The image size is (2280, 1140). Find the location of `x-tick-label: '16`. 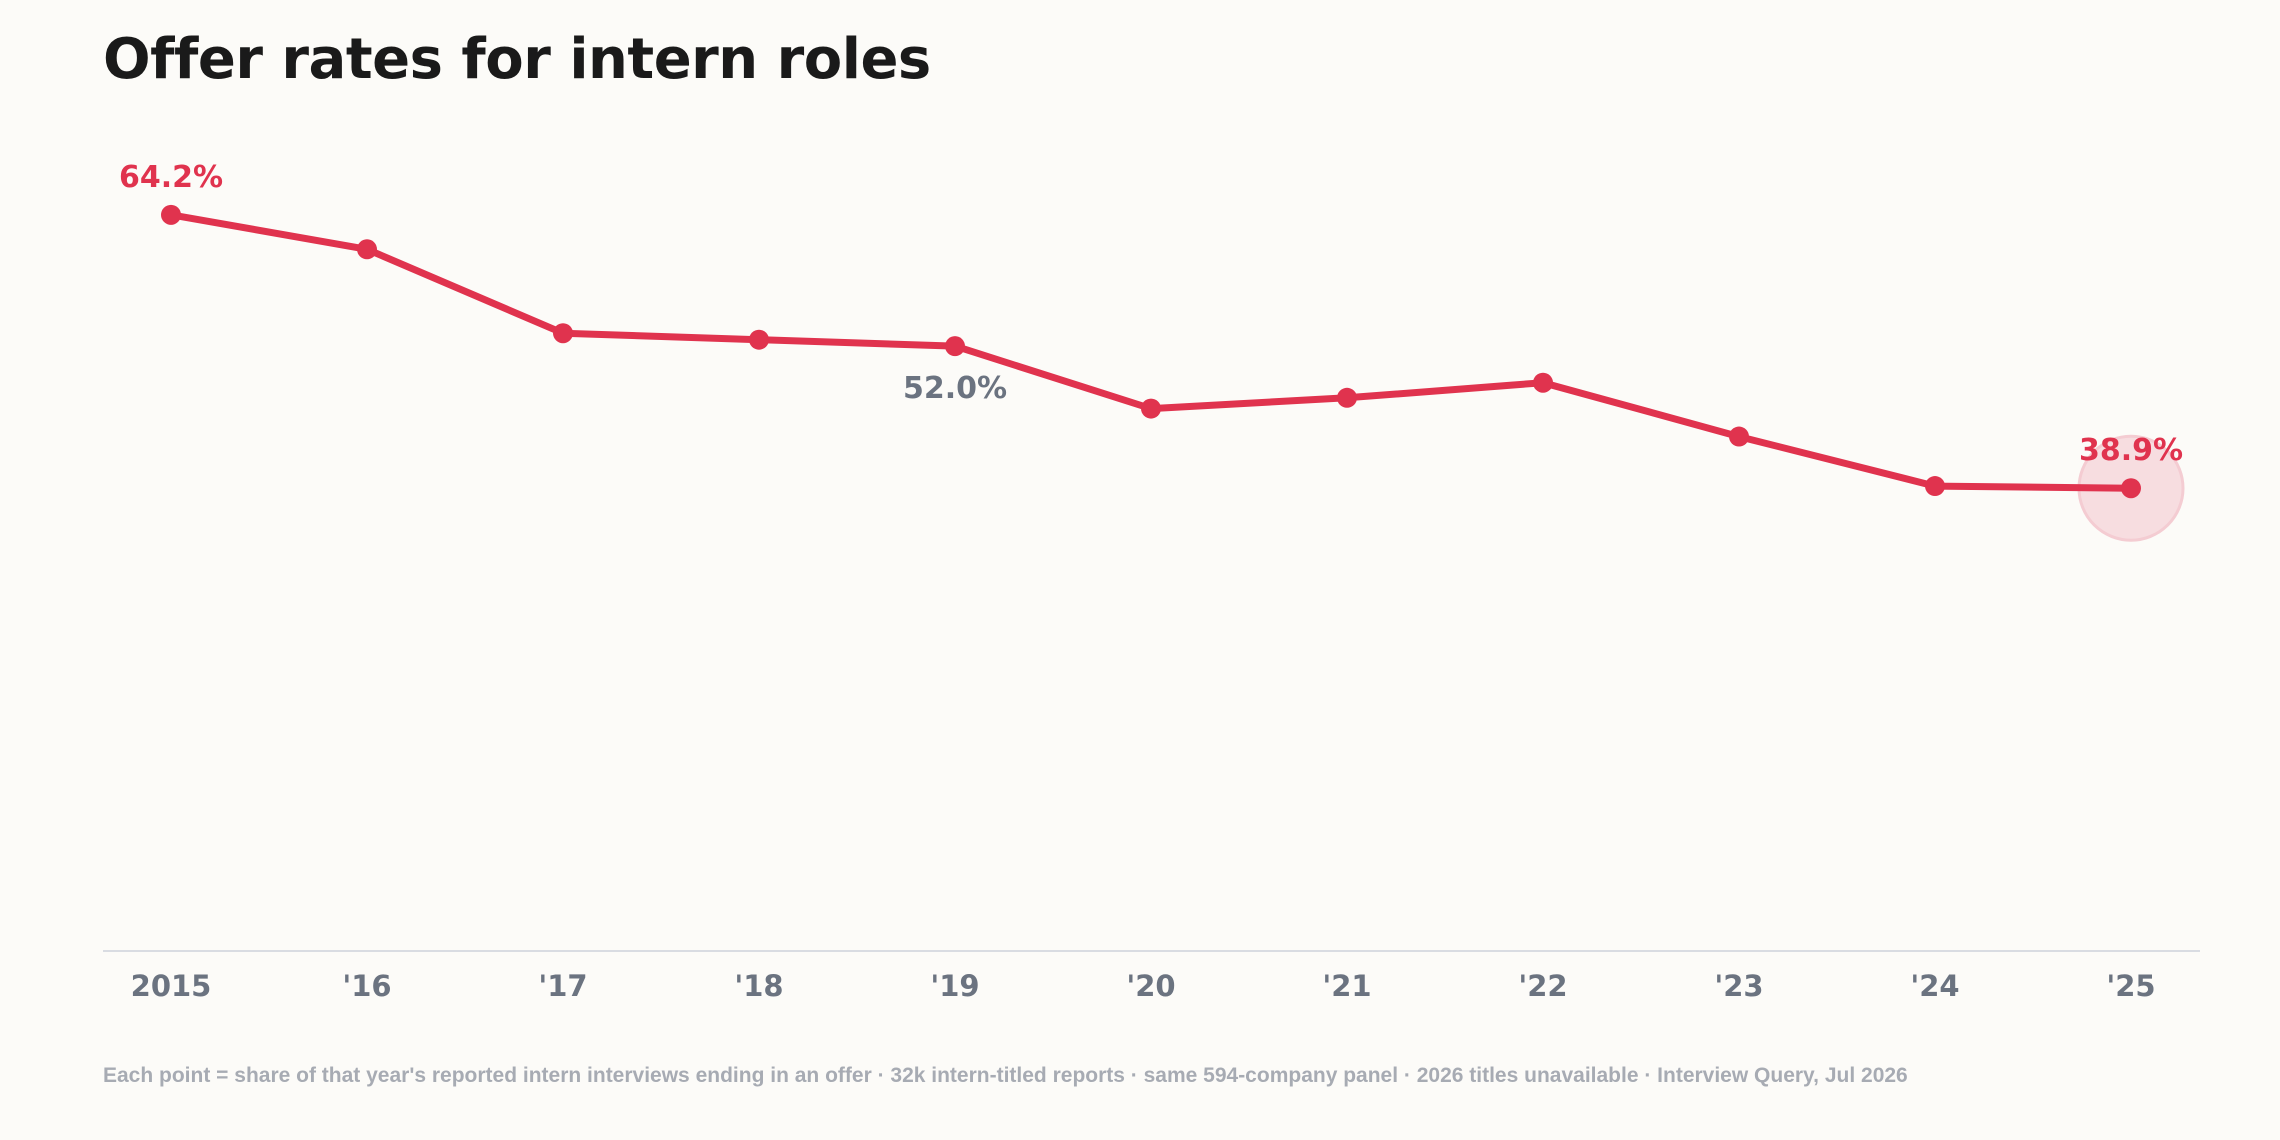

x-tick-label: '16 is located at coordinates (366, 986).